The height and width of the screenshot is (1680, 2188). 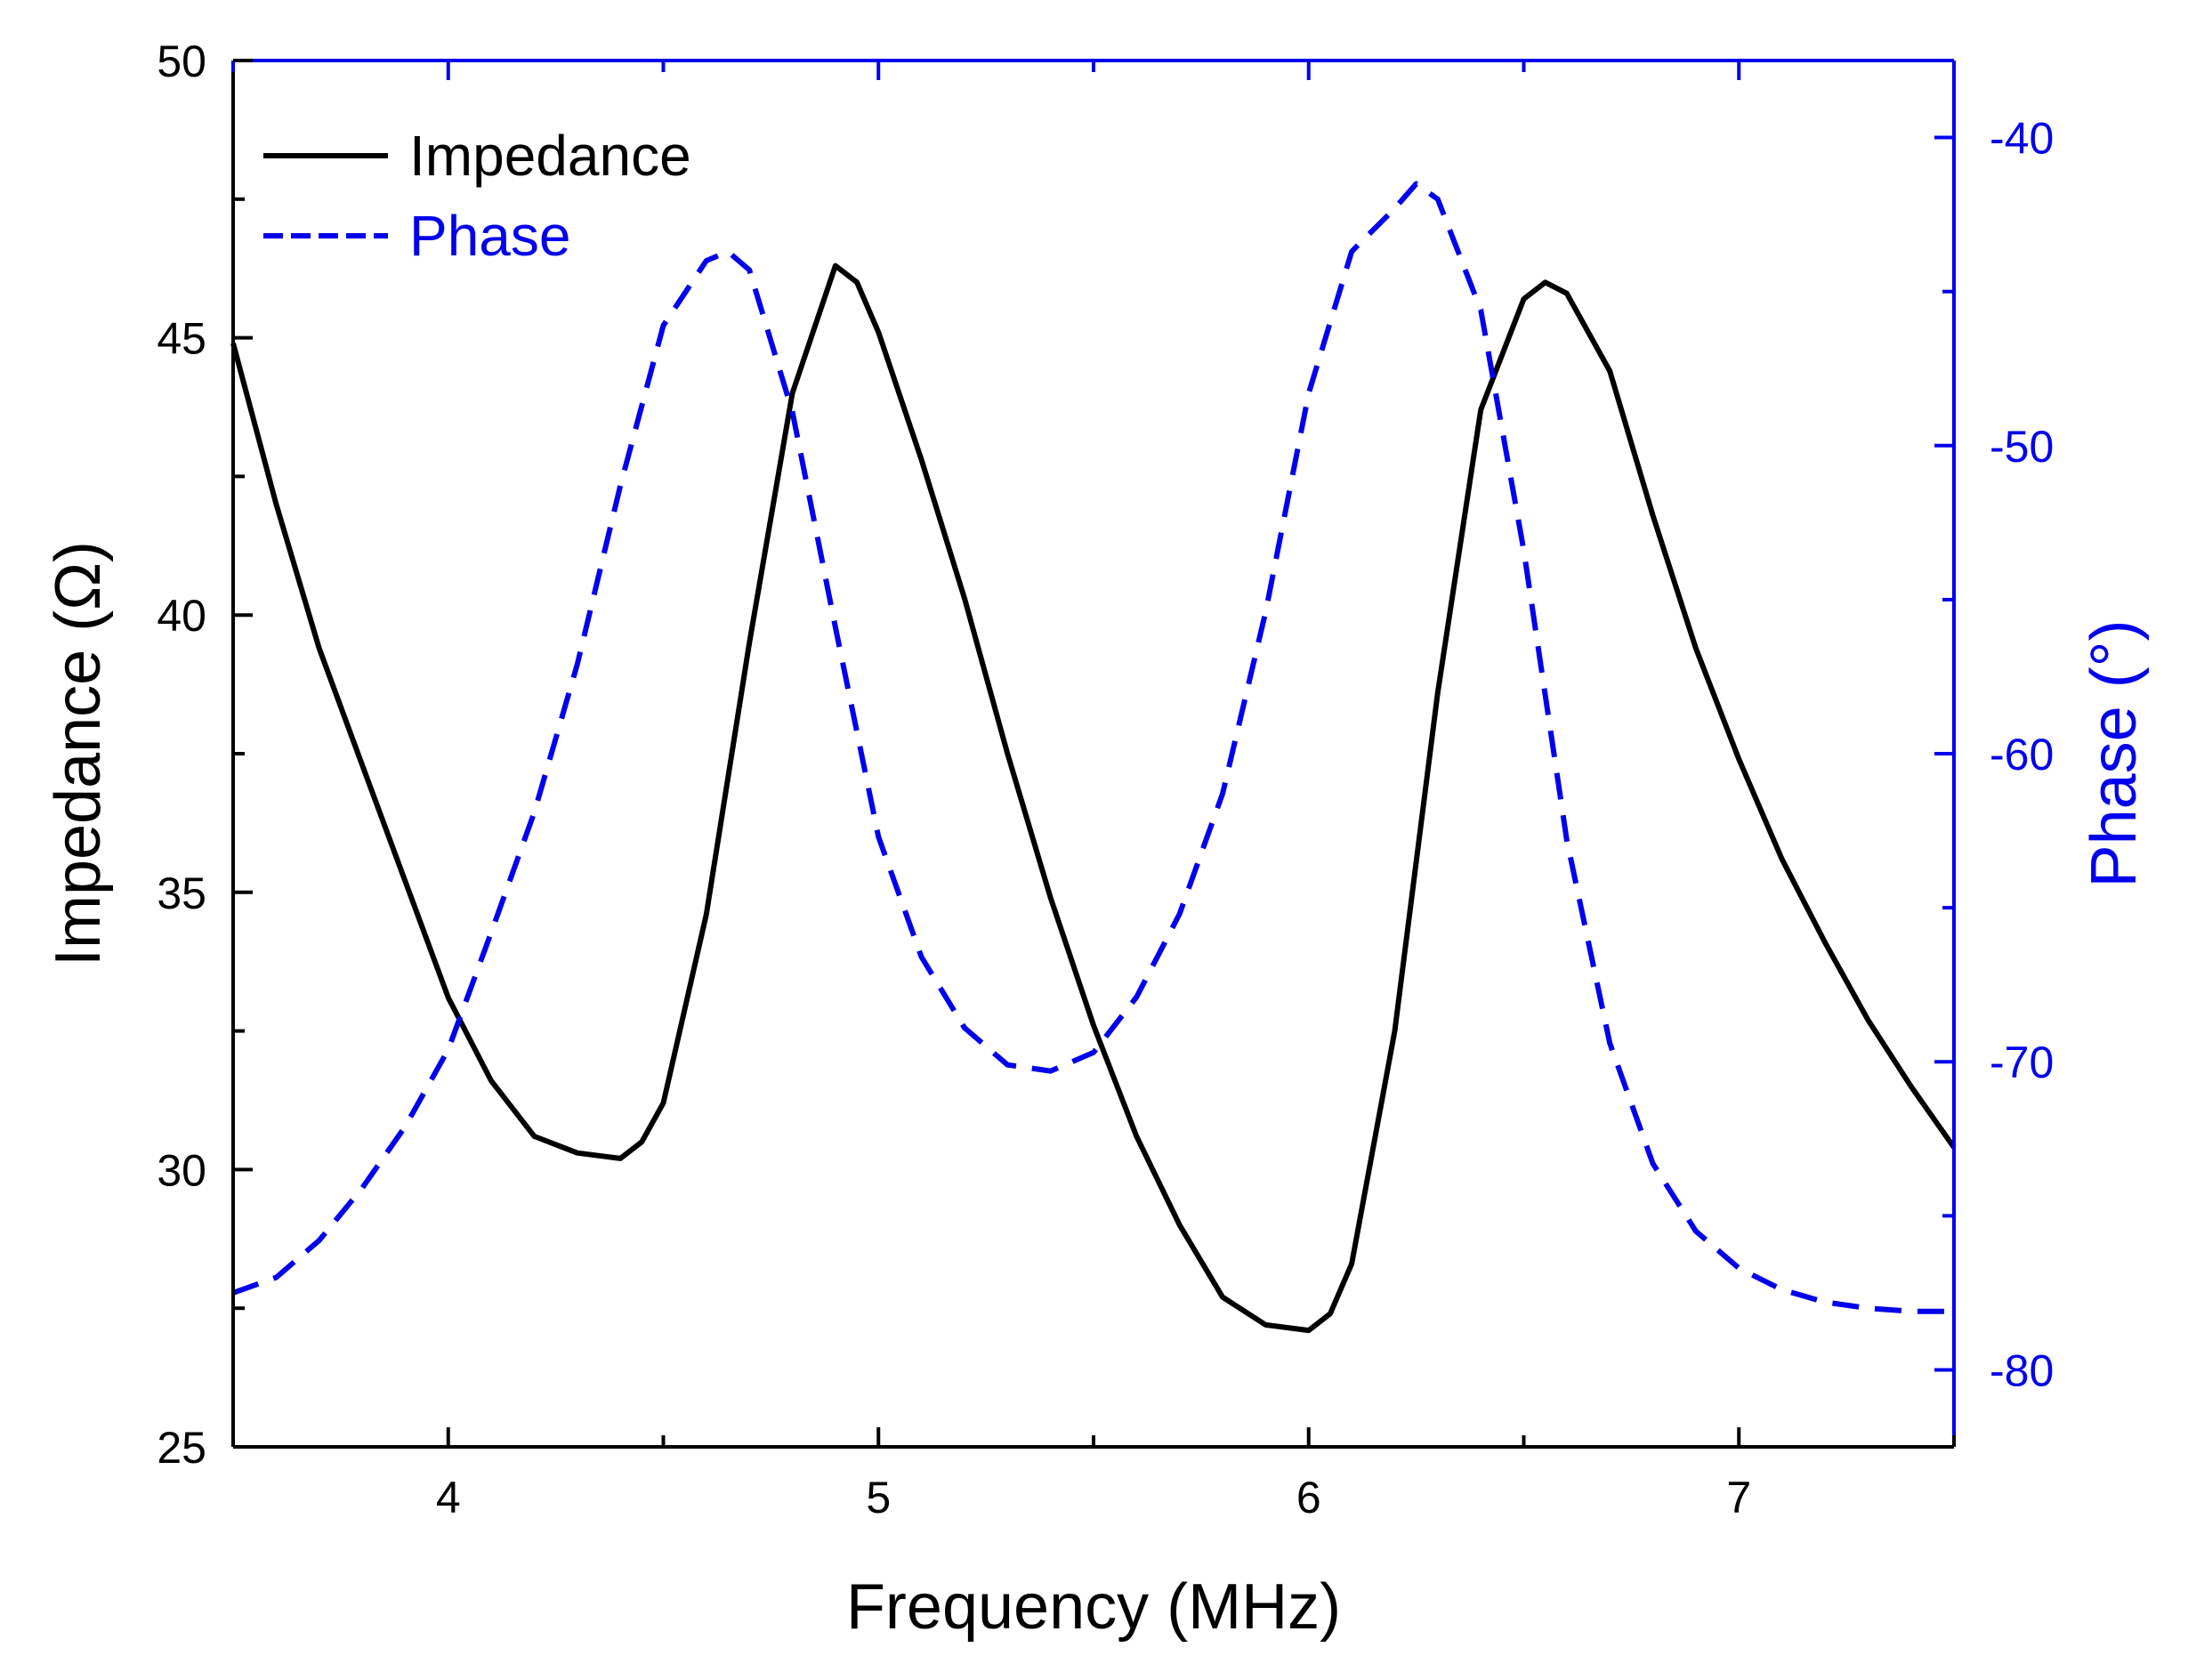 I want to click on y2-axis-title: Phase (°), so click(x=2114, y=754).